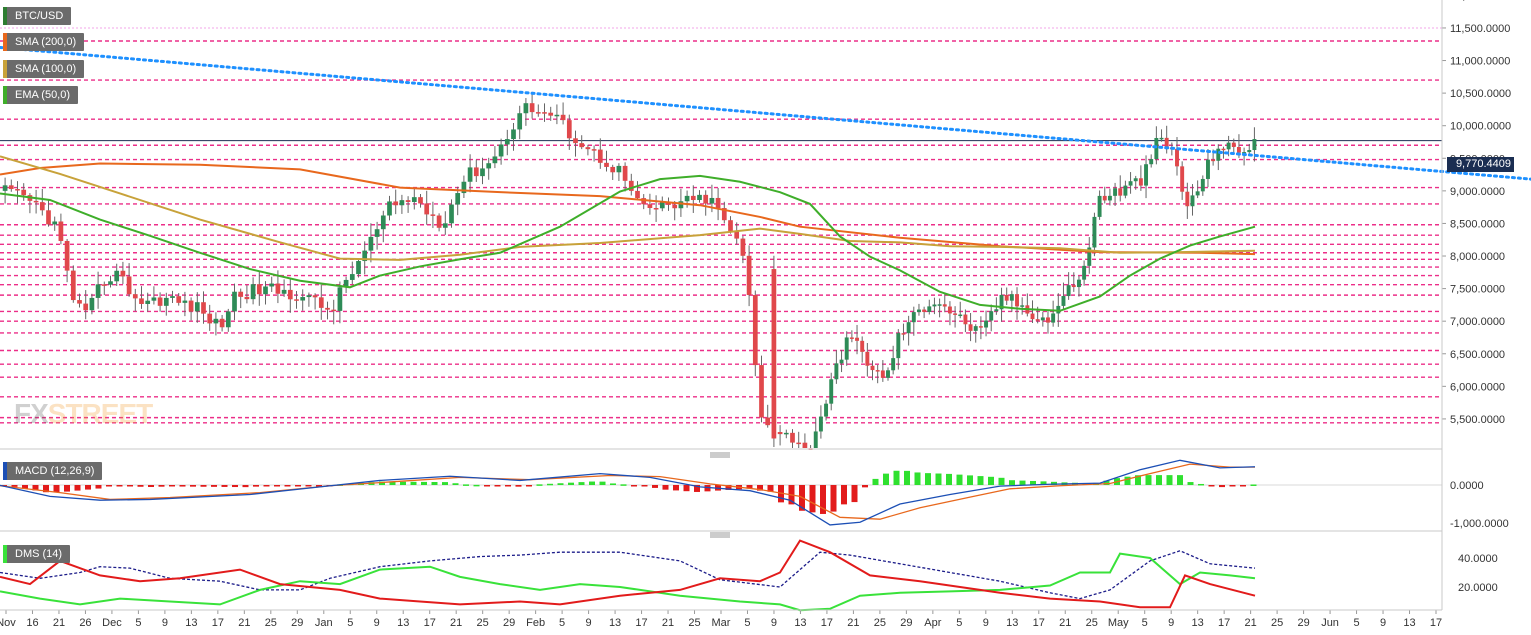 The image size is (1531, 635). Describe the element at coordinates (1478, 588) in the screenshot. I see `dms-tick-label: 20.0000` at that location.